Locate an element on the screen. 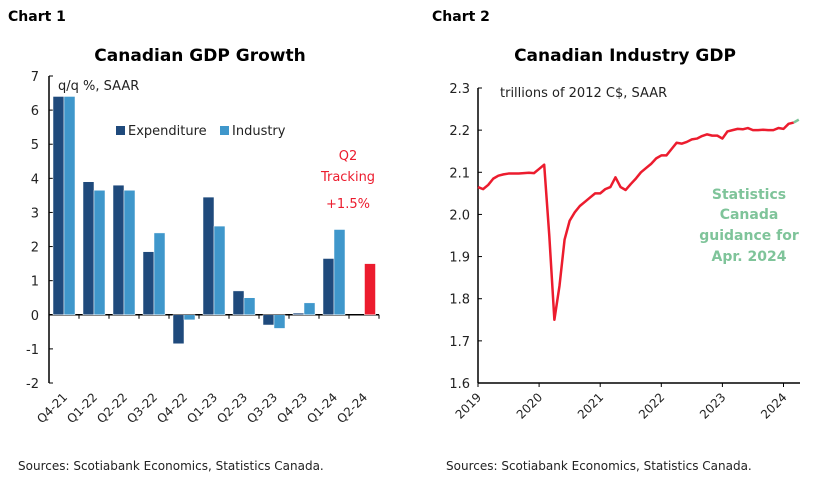 Image resolution: width=828 pixels, height=483 pixels. x-tick-label: 2019 is located at coordinates (468, 405).